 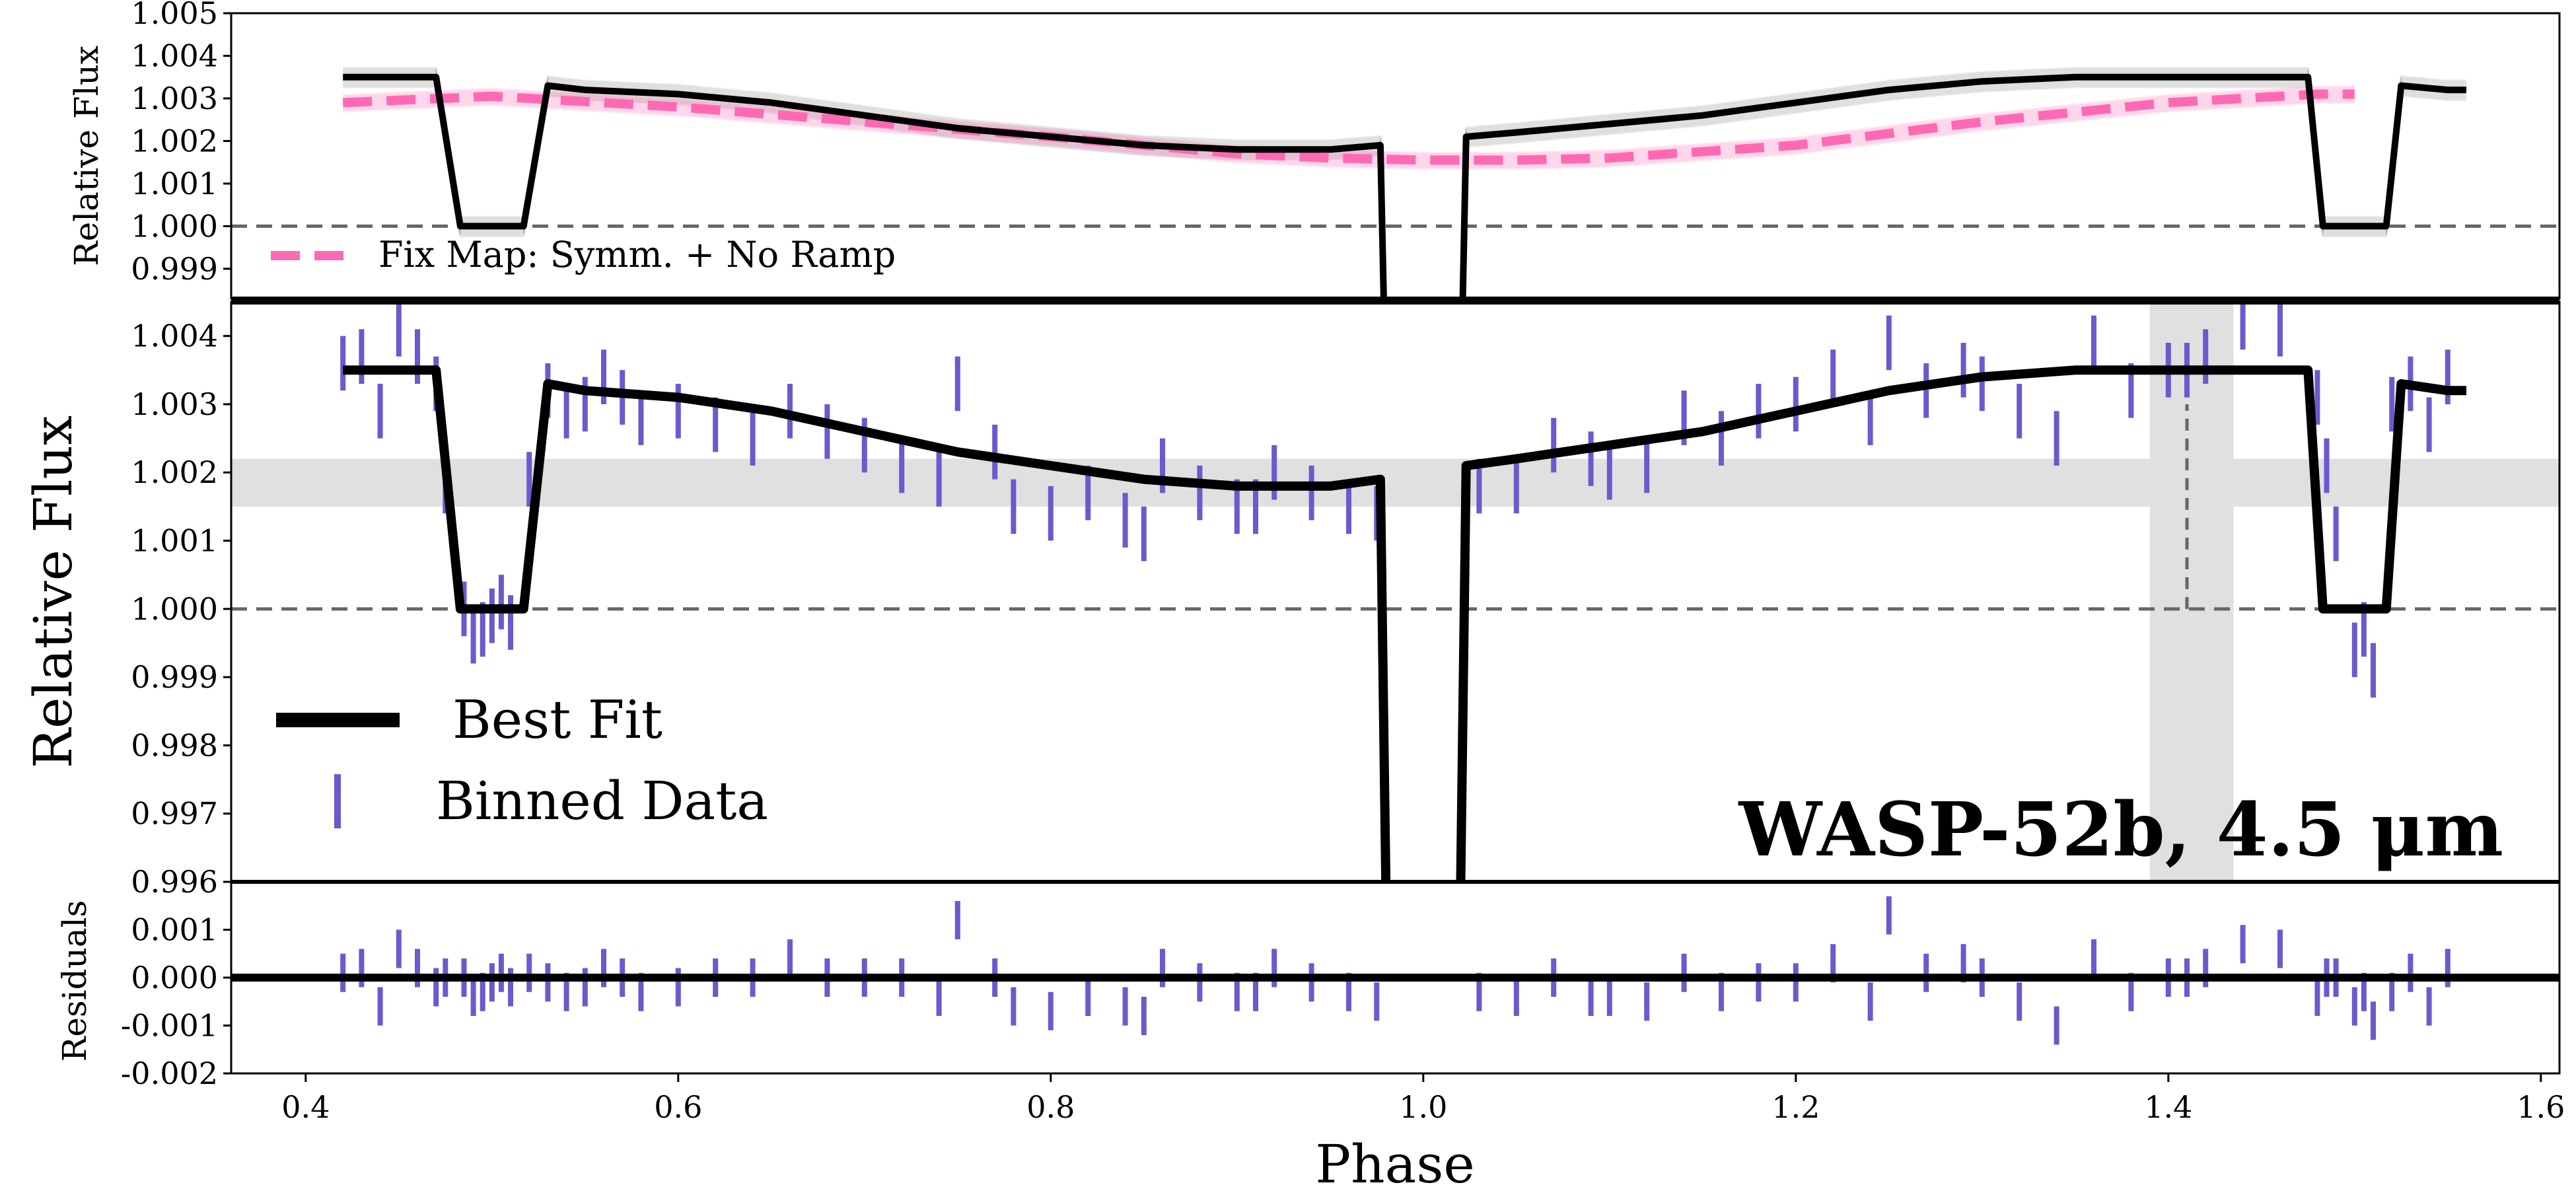 What do you see at coordinates (1796, 1107) in the screenshot?
I see `x-tick-label: 1.2` at bounding box center [1796, 1107].